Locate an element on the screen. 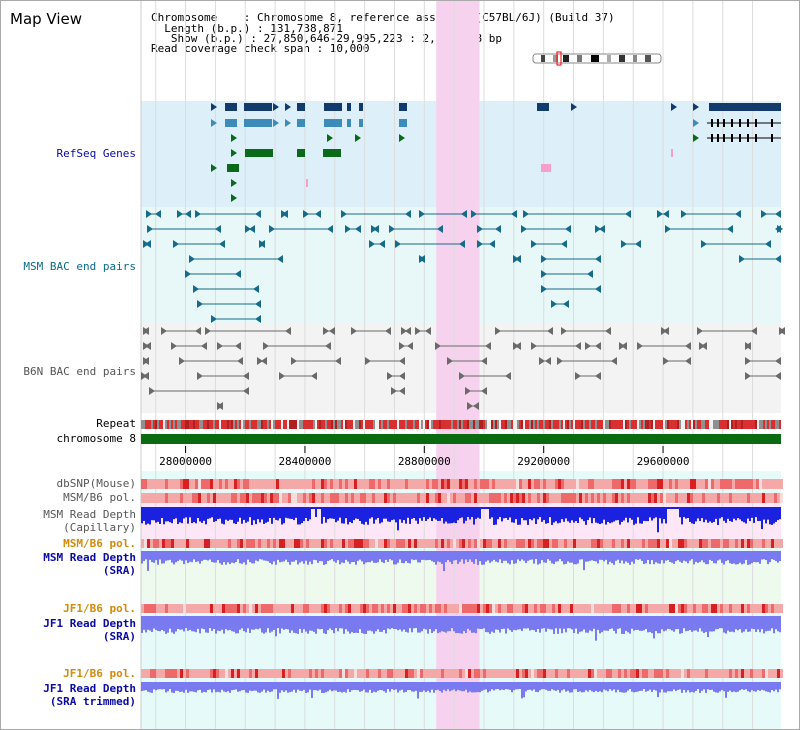  track-label-msm-b6-pol-2: MSM/B6 pol. is located at coordinates (99, 543).